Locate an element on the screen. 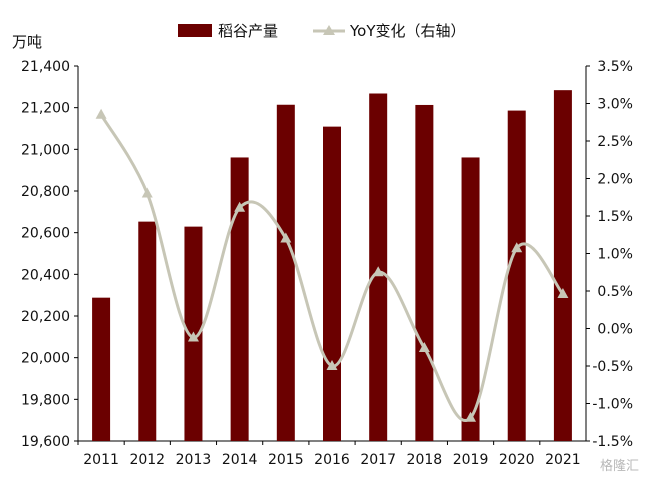  legend-triangle-marker is located at coordinates (329, 30).